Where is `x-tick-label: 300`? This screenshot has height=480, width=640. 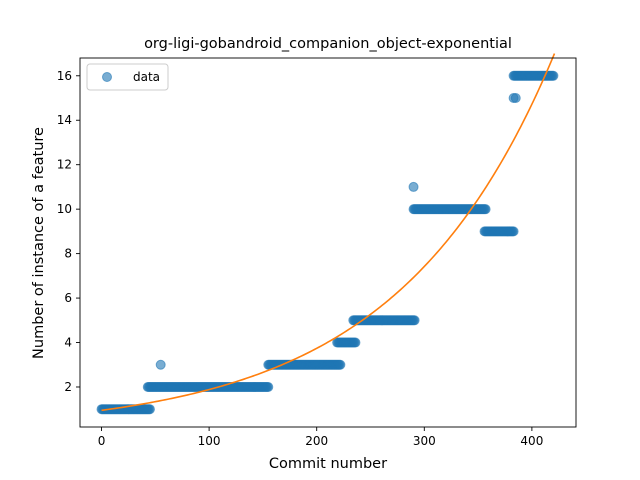 x-tick-label: 300 is located at coordinates (424, 441).